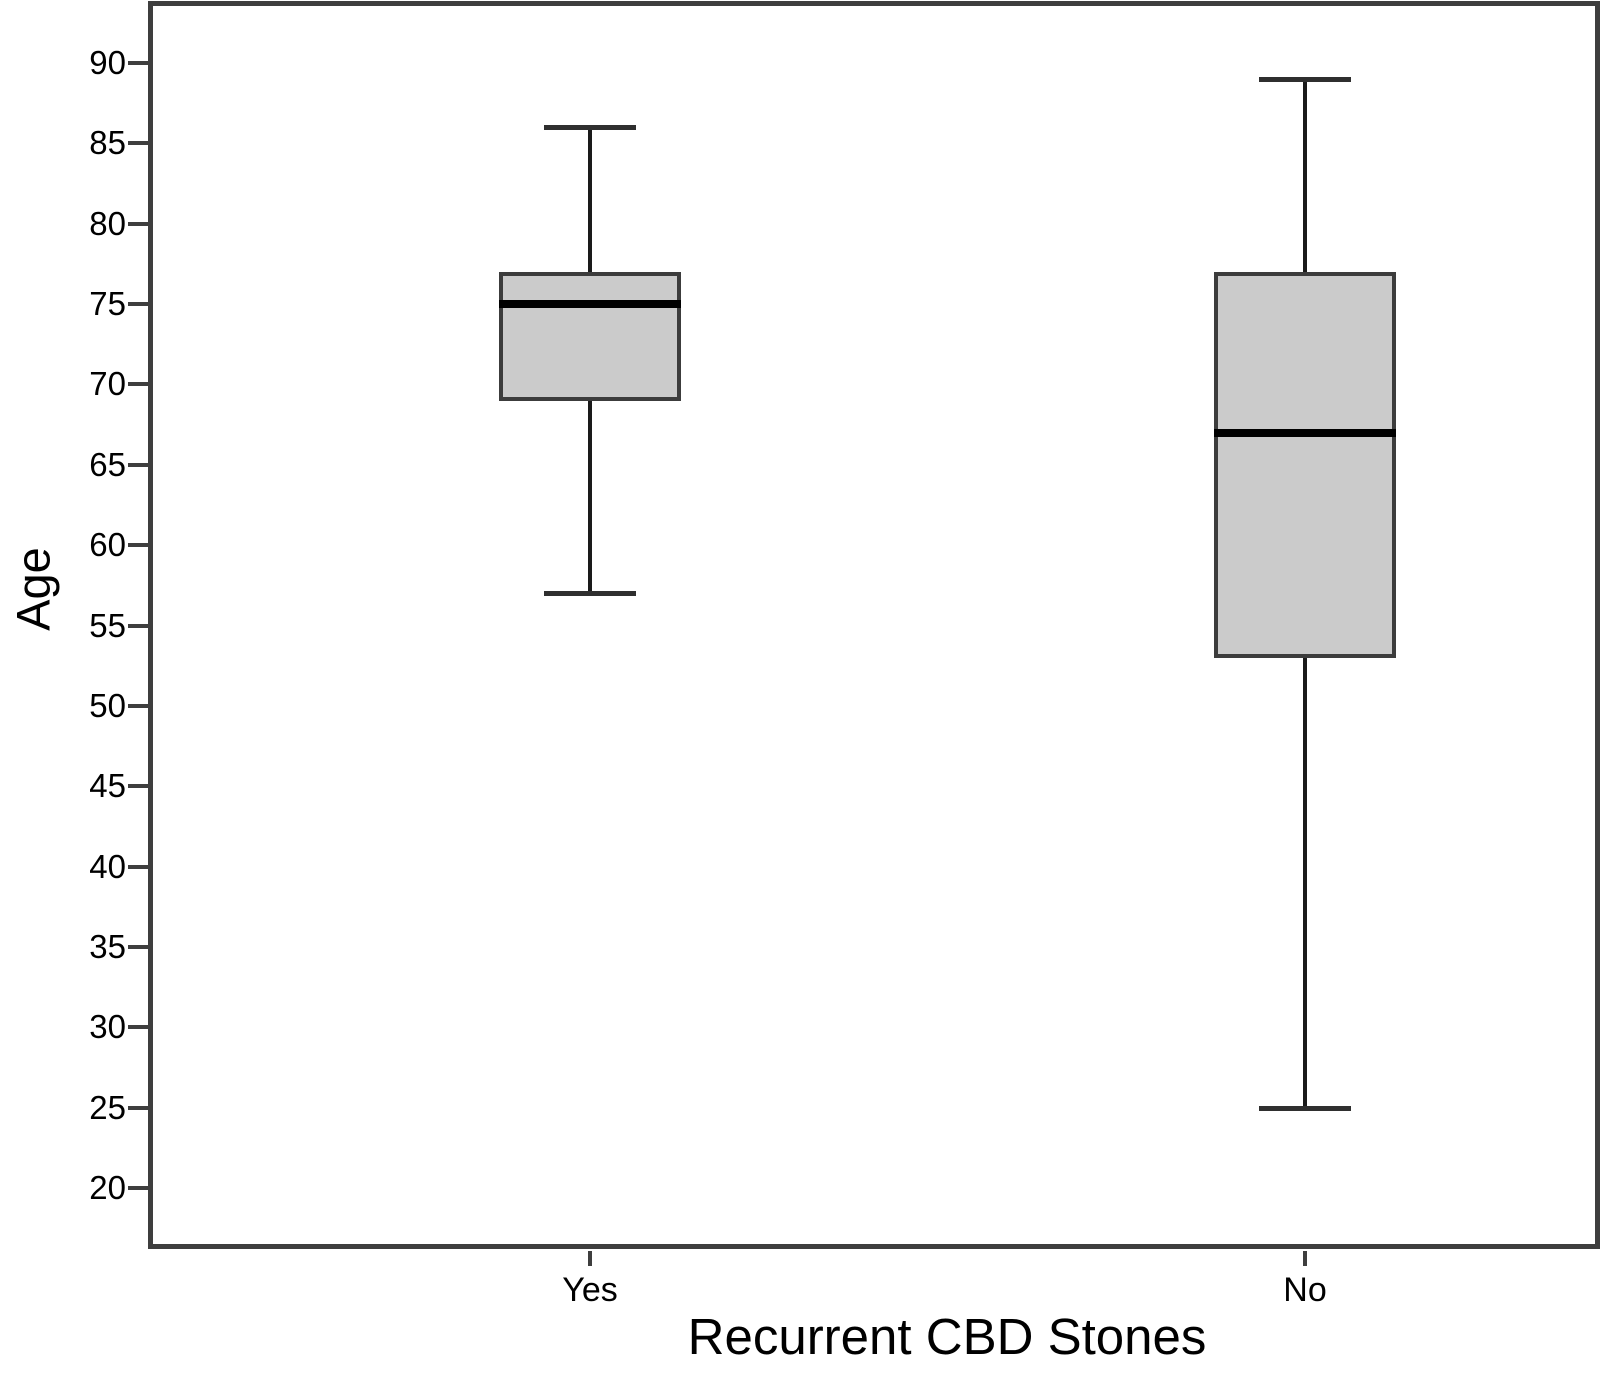 This screenshot has width=1607, height=1375. Describe the element at coordinates (590, 1290) in the screenshot. I see `x-category-label: Yes` at that location.